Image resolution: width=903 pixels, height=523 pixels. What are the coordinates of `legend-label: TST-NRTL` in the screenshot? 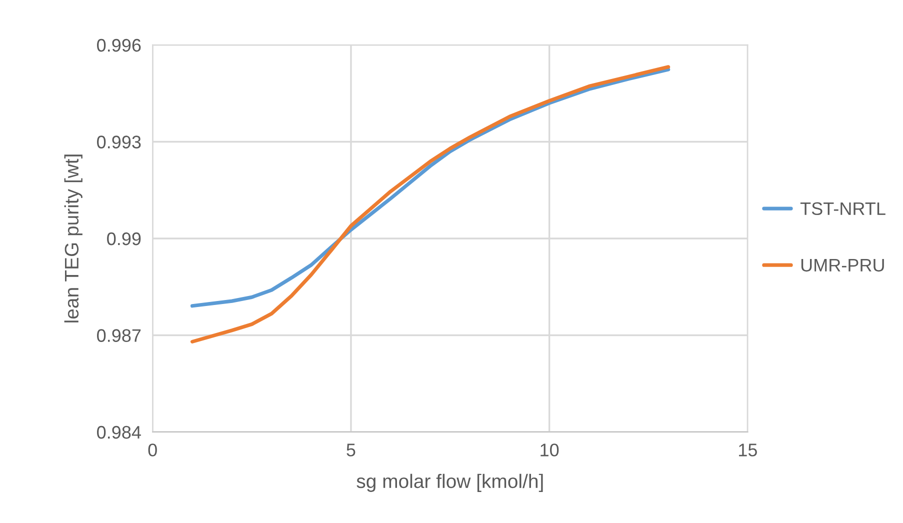 It's located at (843, 209).